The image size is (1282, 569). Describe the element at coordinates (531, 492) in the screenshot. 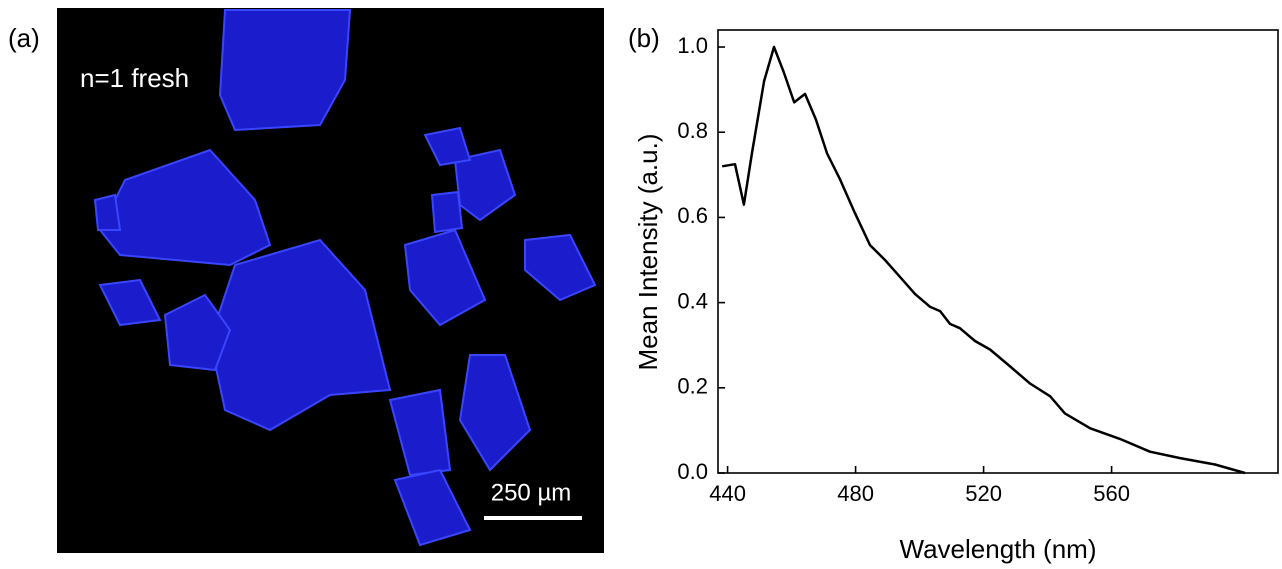

I see `scale-bar-label: 250 µm` at that location.